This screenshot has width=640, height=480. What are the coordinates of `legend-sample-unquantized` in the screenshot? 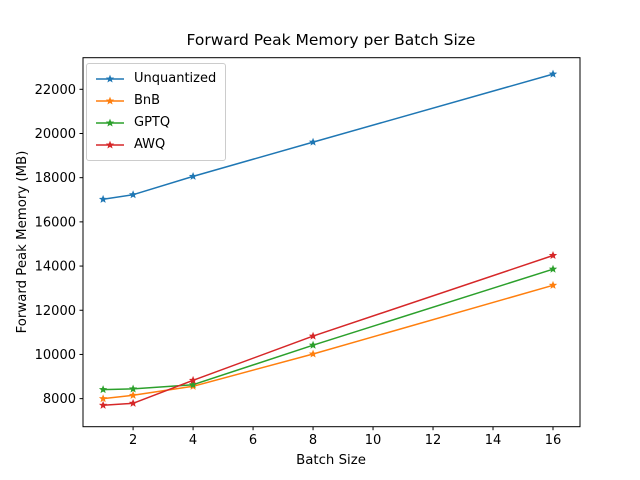 It's located at (110, 78).